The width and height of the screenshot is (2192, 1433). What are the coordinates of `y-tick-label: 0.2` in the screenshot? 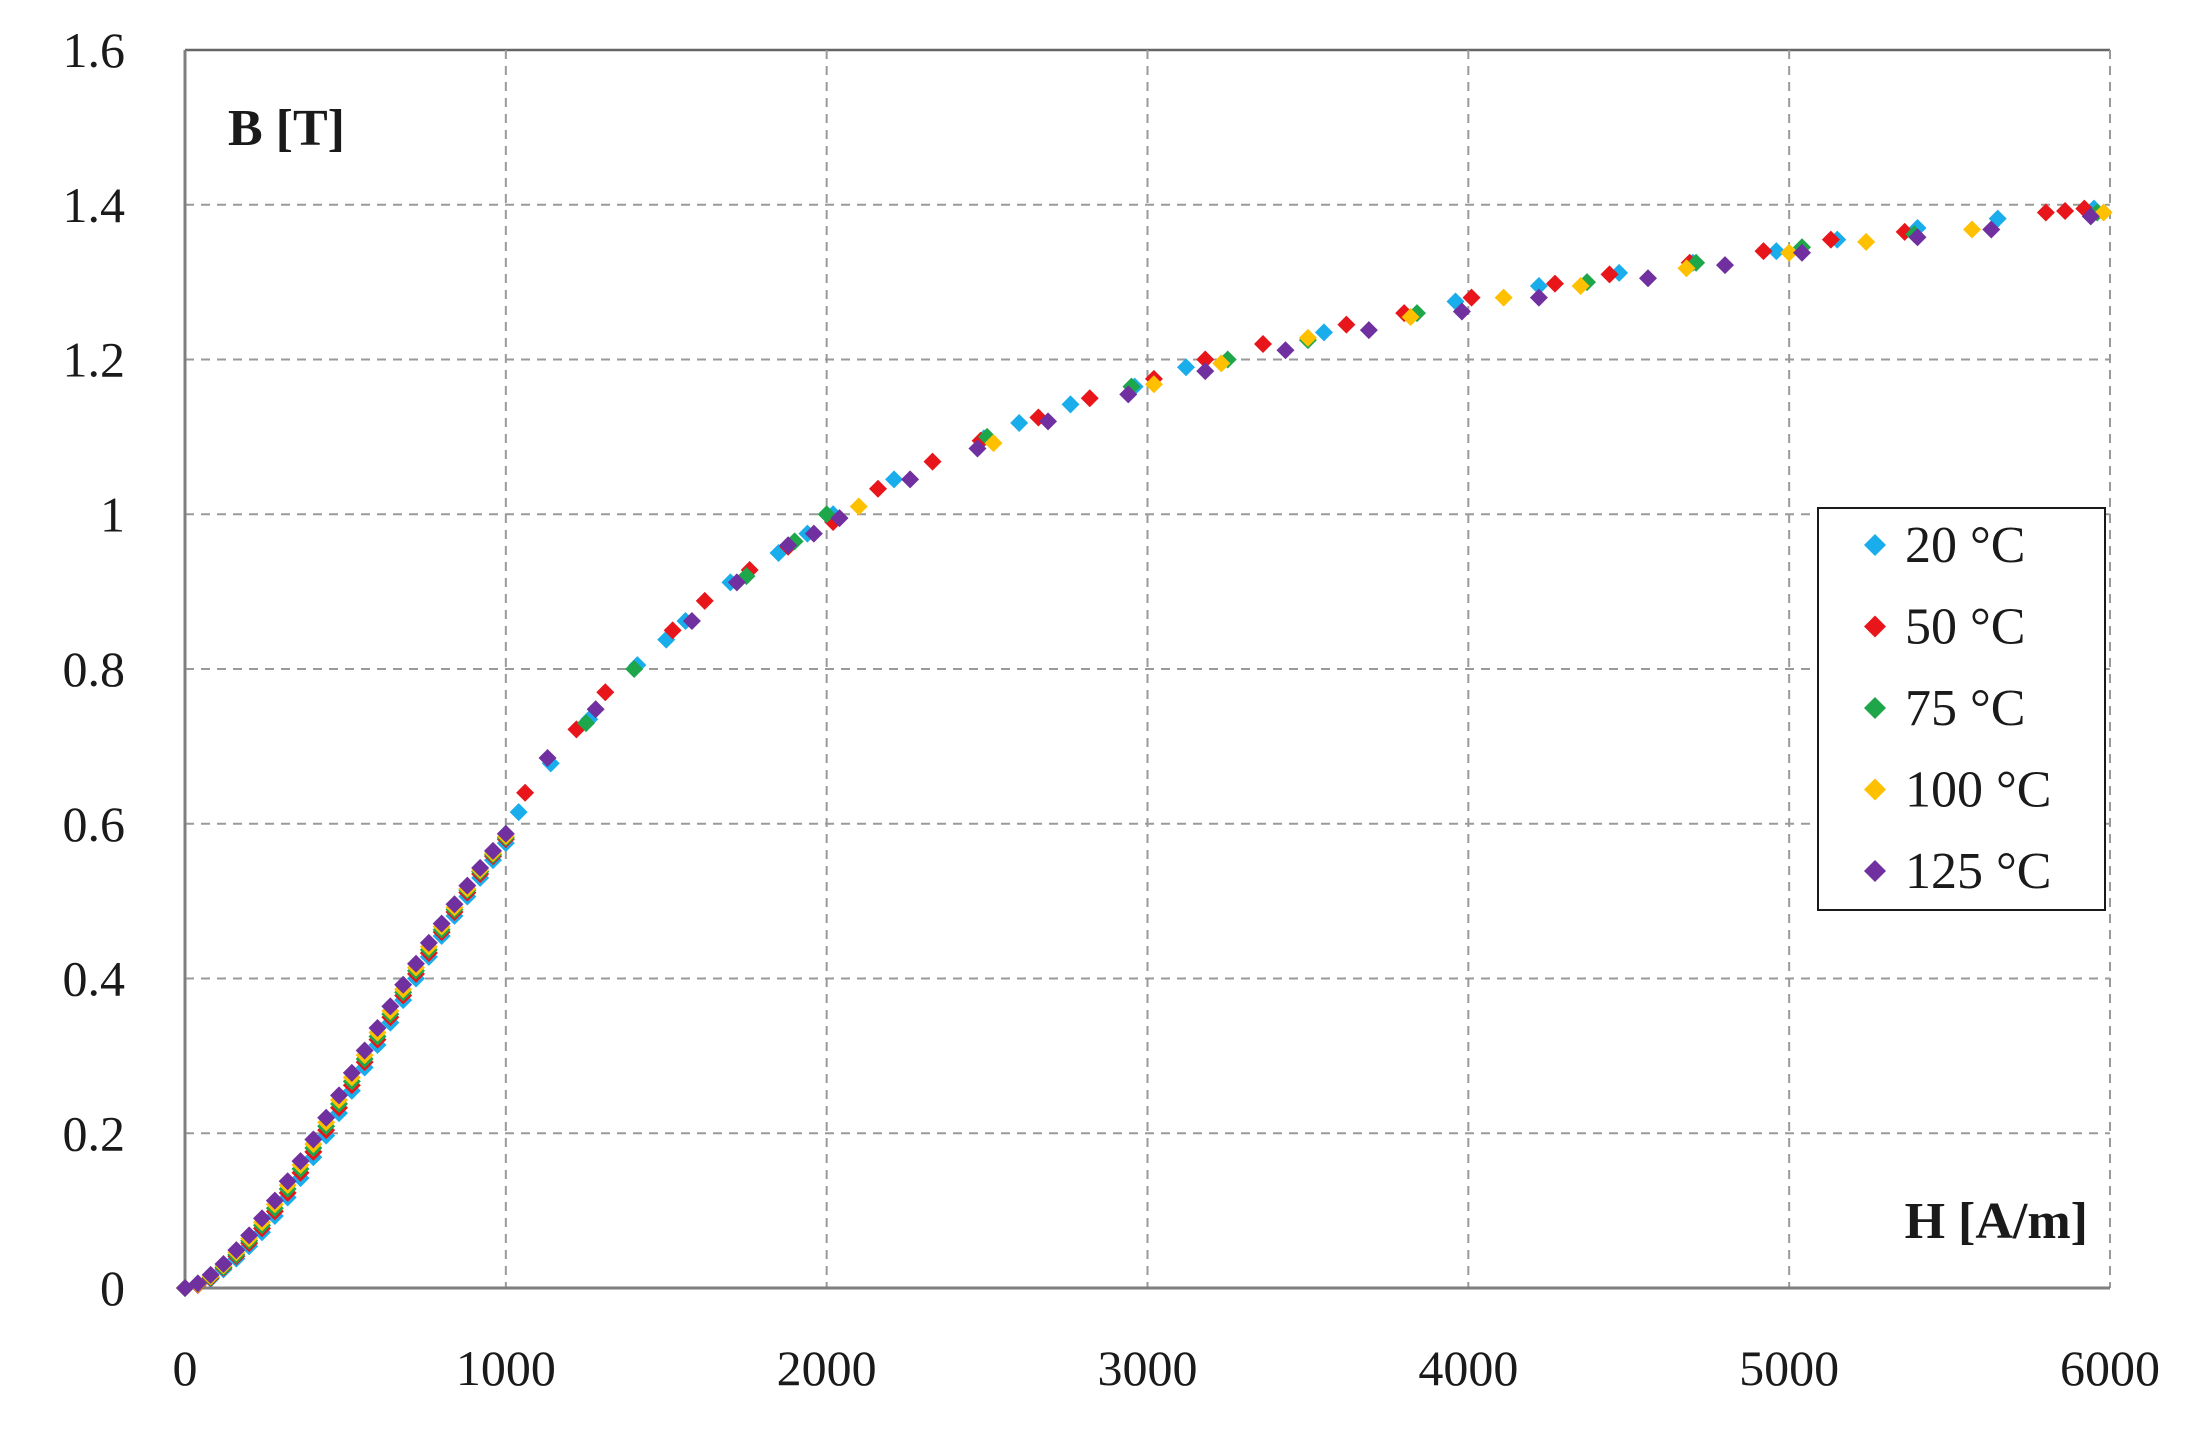 It's located at (94, 1133).